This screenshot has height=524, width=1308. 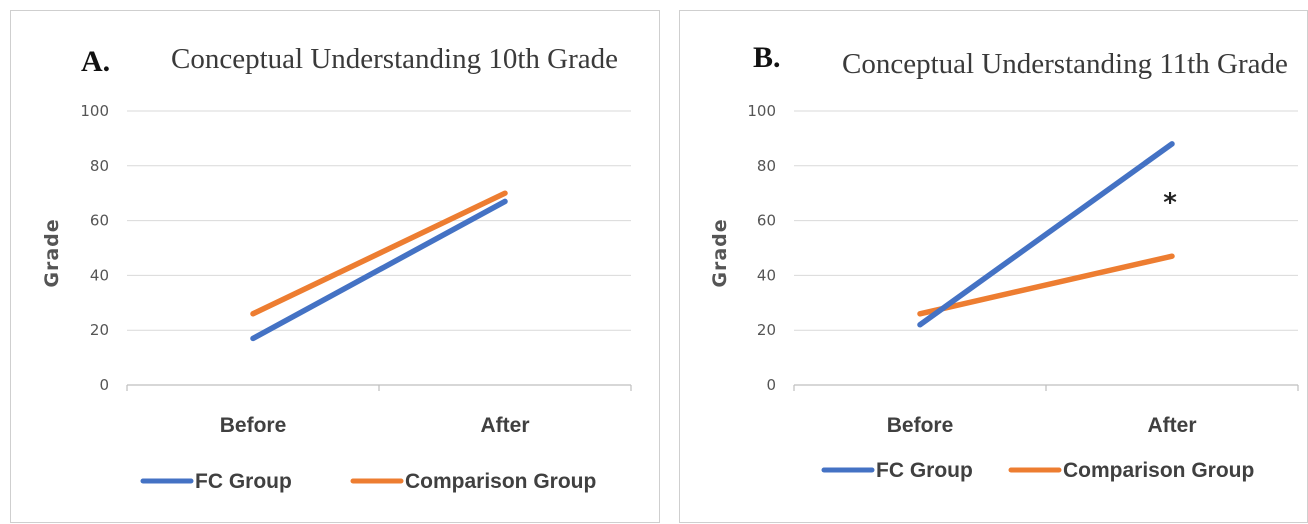 What do you see at coordinates (920, 425) in the screenshot?
I see `chart-b-category-label: Before` at bounding box center [920, 425].